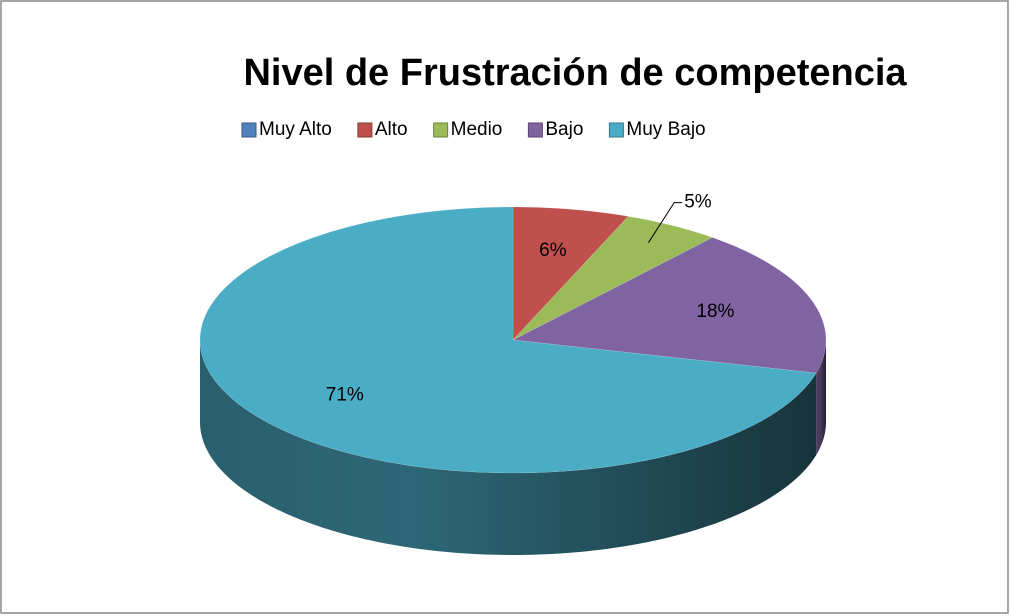 The image size is (1011, 616). What do you see at coordinates (665, 129) in the screenshot?
I see `legend-label: Muy Bajo` at bounding box center [665, 129].